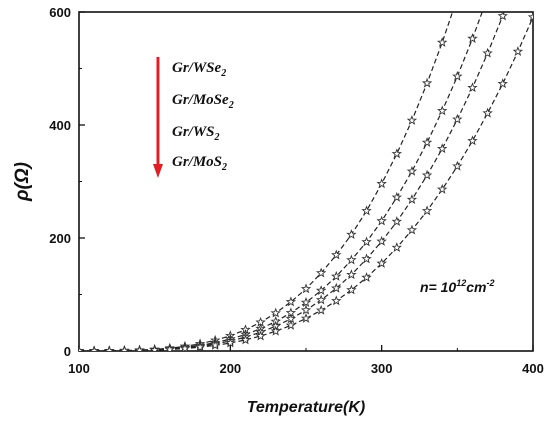 The image size is (550, 421). I want to click on legend-entry: Gr/MoS2, so click(199, 163).